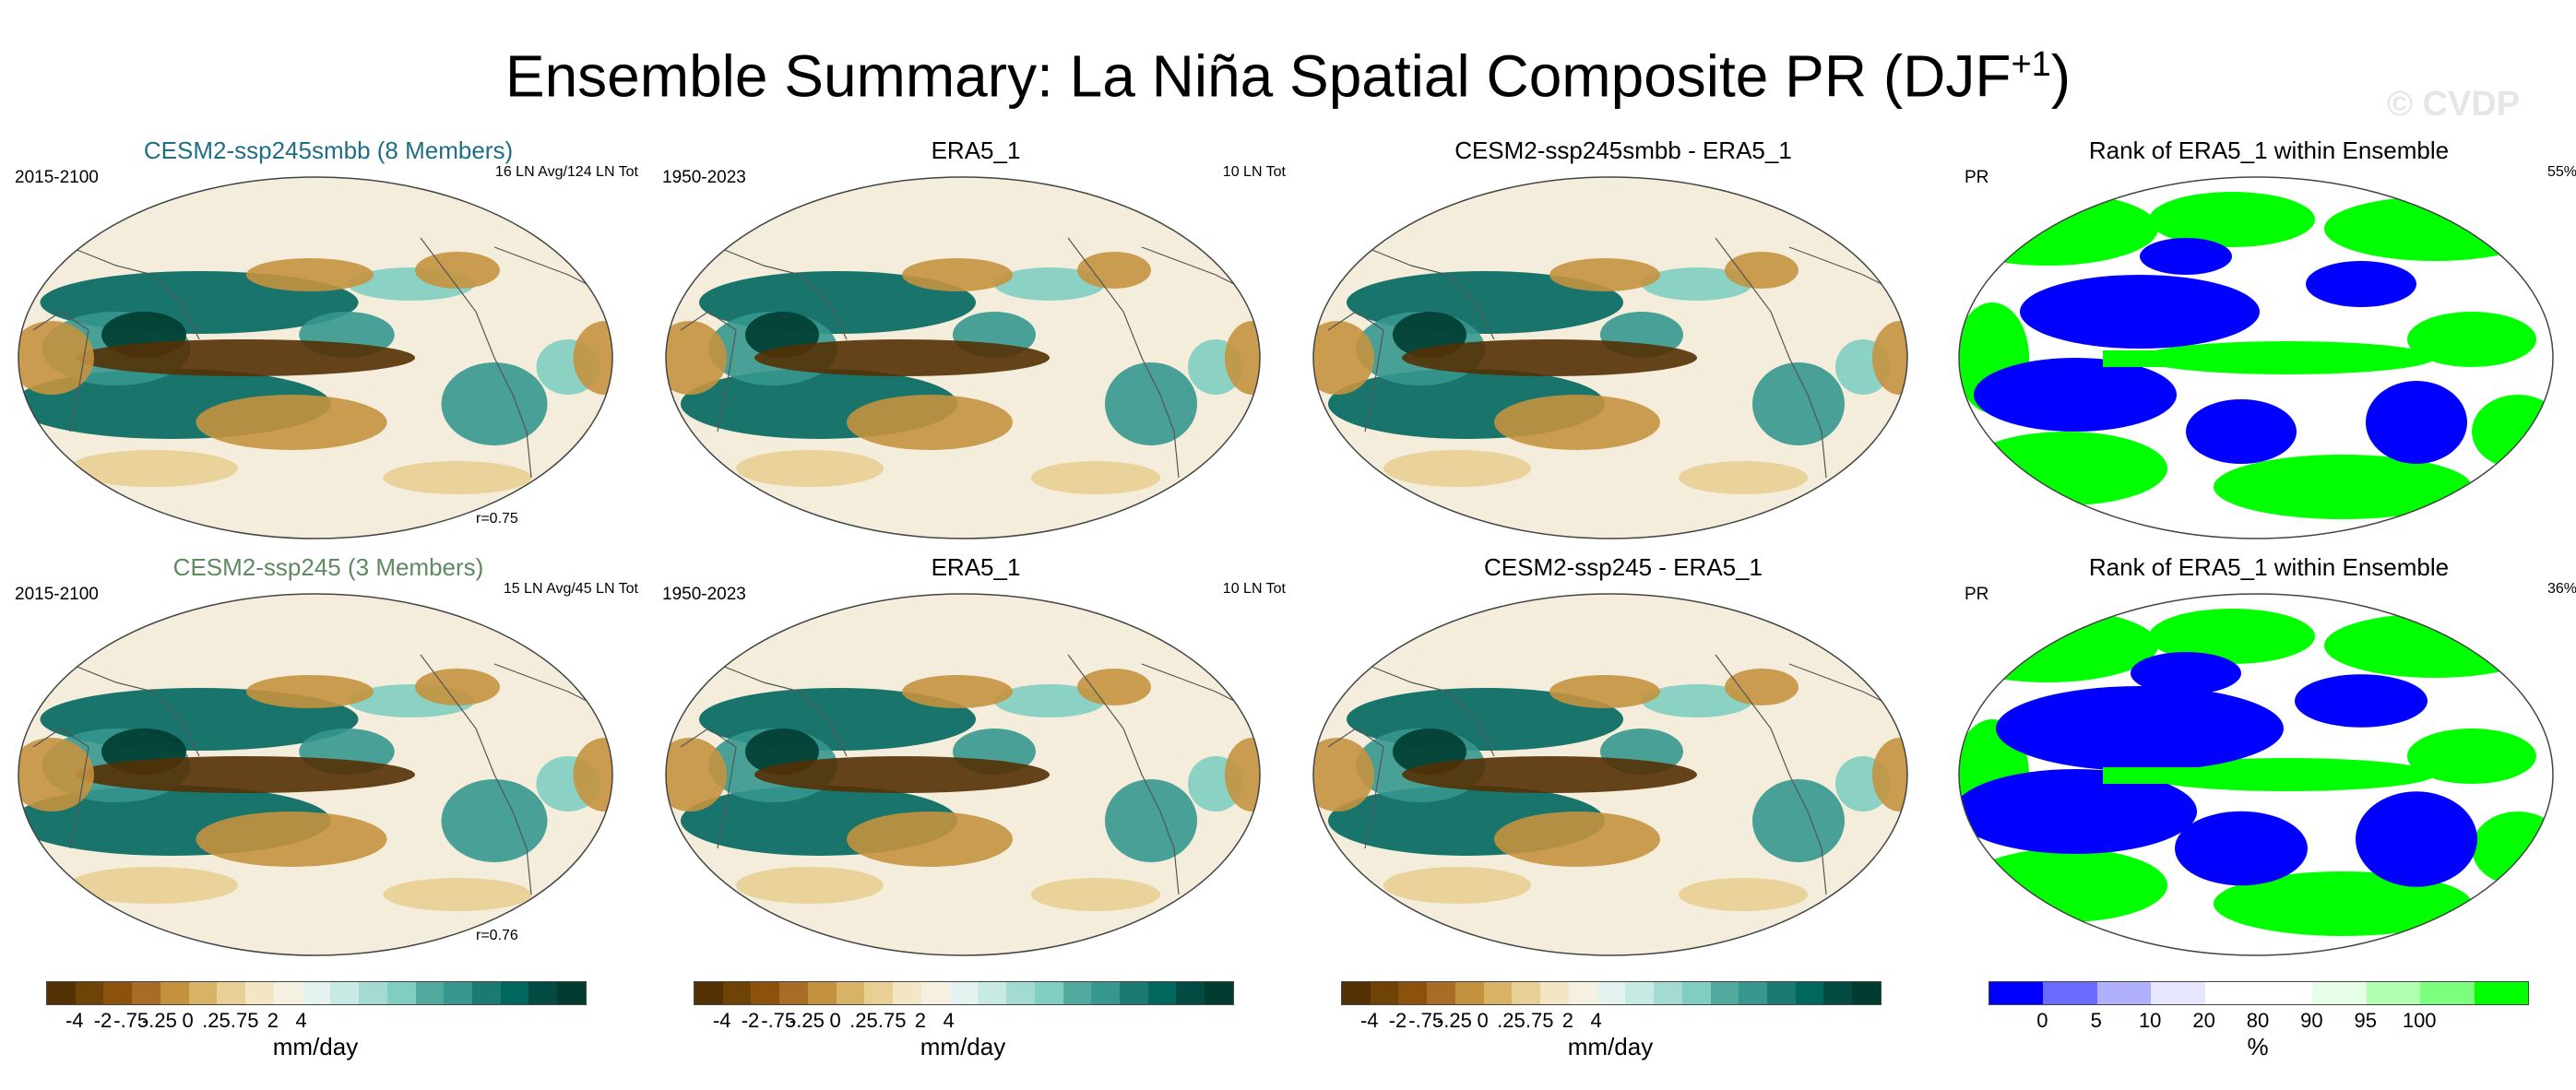 The image size is (2576, 1090). Describe the element at coordinates (2420, 1020) in the screenshot. I see `colorbar-tick-label: 100` at that location.